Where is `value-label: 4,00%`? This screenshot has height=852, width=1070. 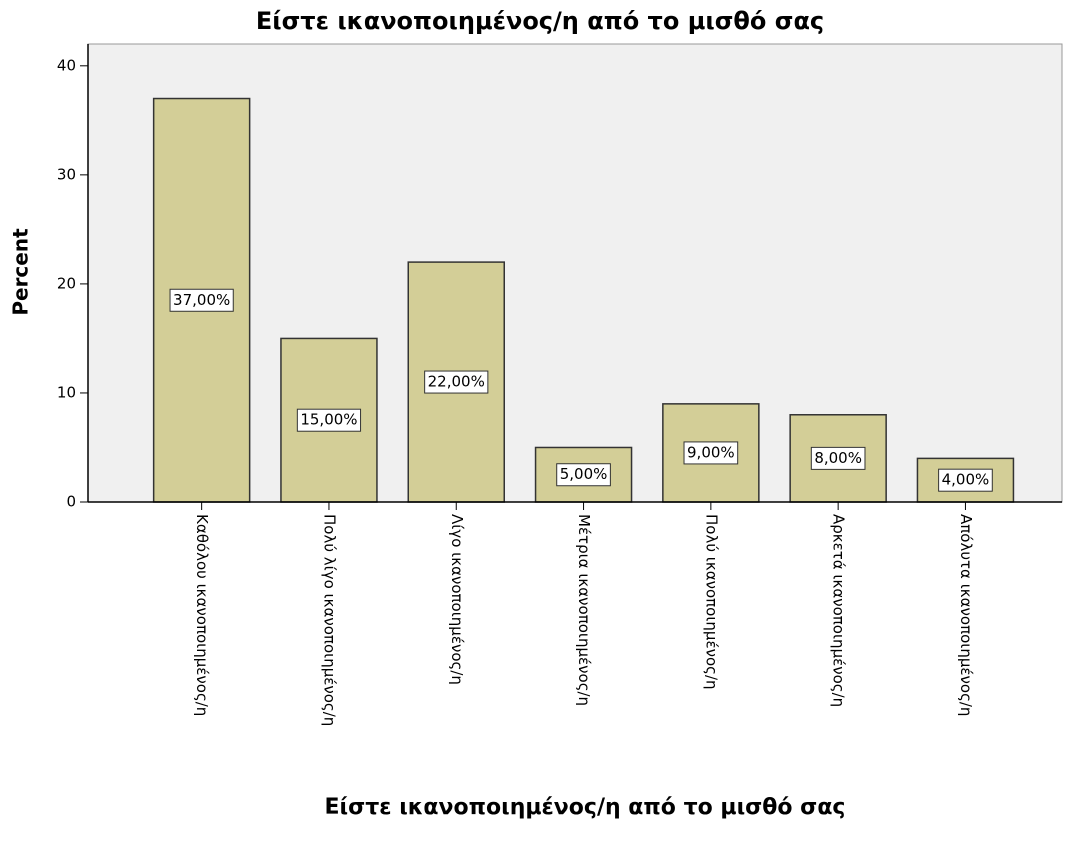 value-label: 4,00% is located at coordinates (965, 480).